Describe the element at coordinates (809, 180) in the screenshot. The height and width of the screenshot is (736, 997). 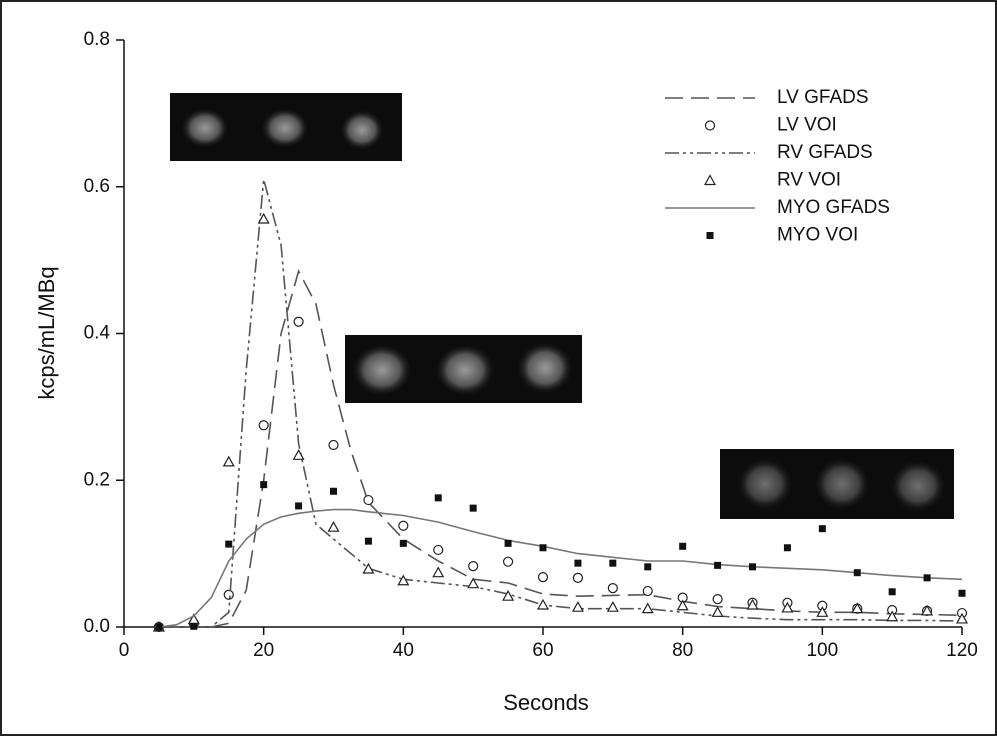
I see `legend-label: RV VOI` at that location.